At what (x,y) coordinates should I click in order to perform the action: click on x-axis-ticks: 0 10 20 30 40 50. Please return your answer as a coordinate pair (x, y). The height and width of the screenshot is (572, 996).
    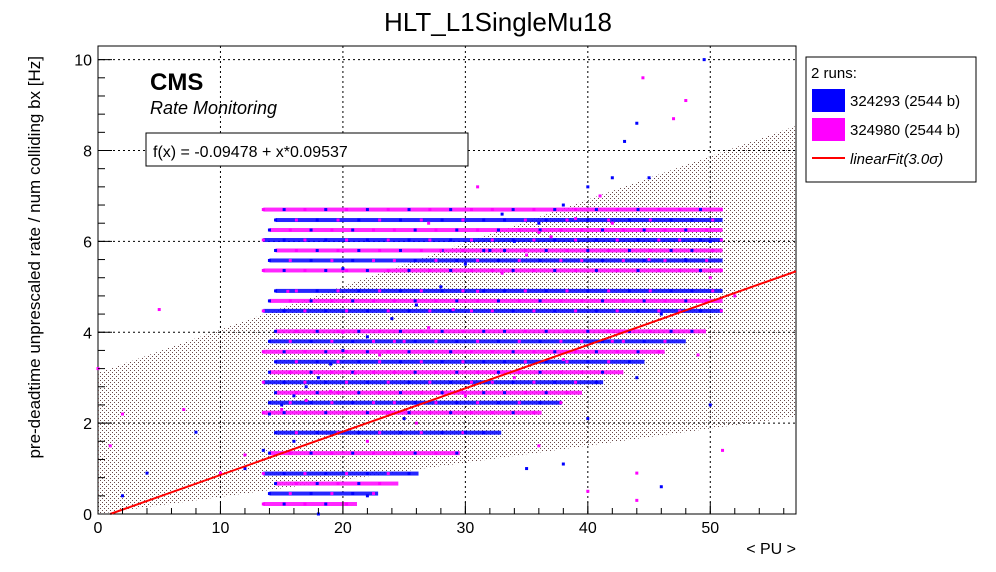
    Looking at the image, I should click on (439, 519).